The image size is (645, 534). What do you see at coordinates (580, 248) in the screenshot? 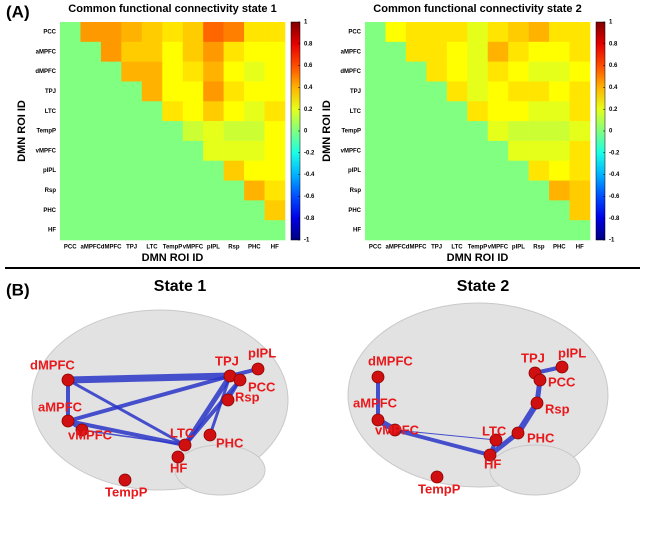
I see `x-tick-label: HF` at bounding box center [580, 248].